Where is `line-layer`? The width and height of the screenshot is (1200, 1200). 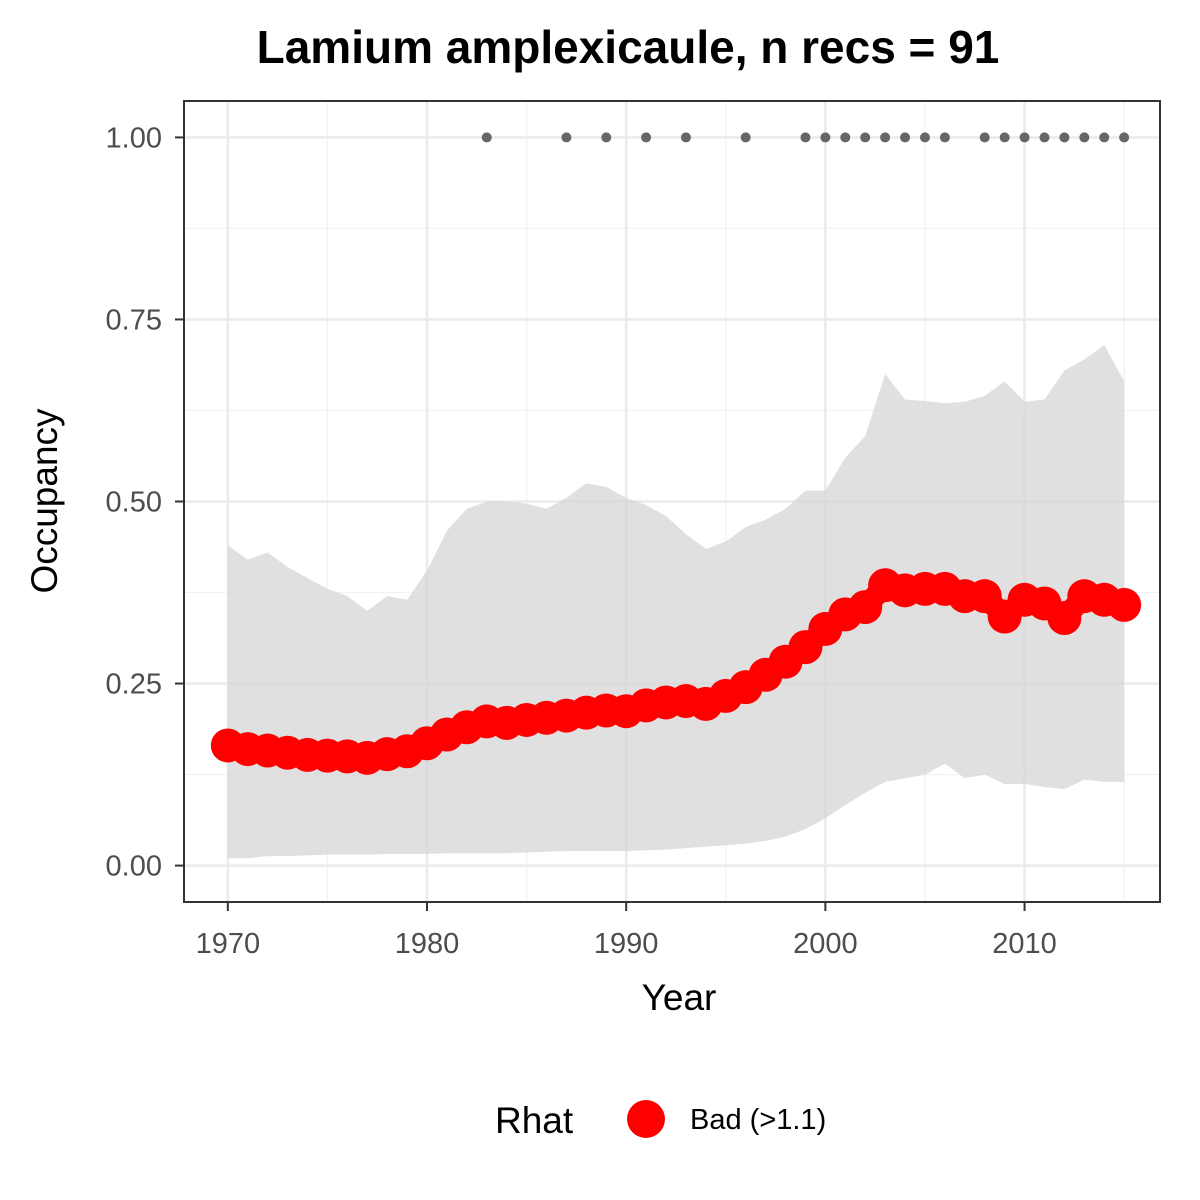
line-layer is located at coordinates (676, 671).